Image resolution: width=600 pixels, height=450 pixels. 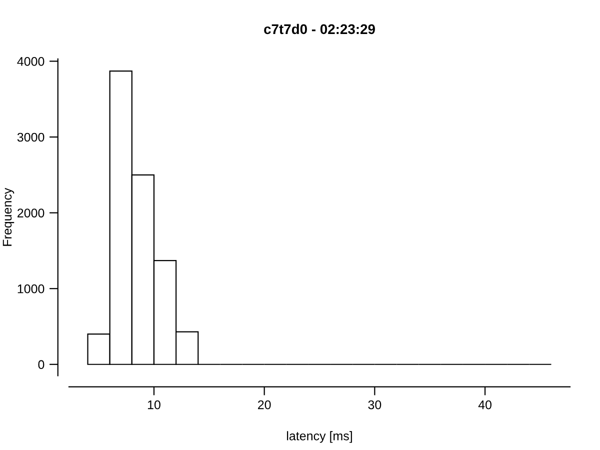 I want to click on x-axis-title: latency [ms], so click(x=319, y=437).